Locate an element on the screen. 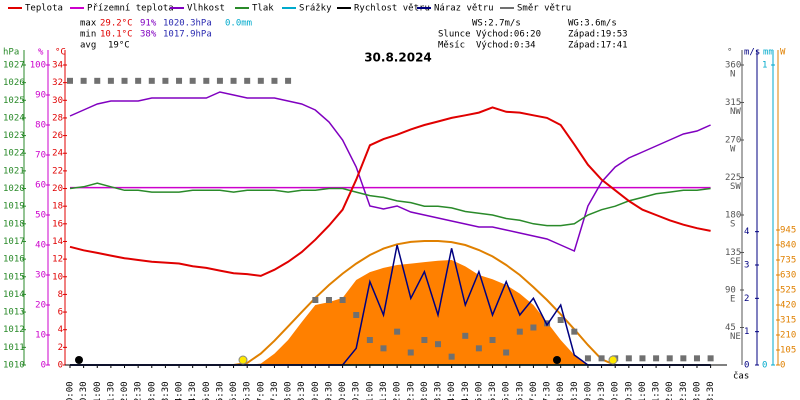 The width and height of the screenshot is (800, 400). stat-label: min is located at coordinates (88, 35).